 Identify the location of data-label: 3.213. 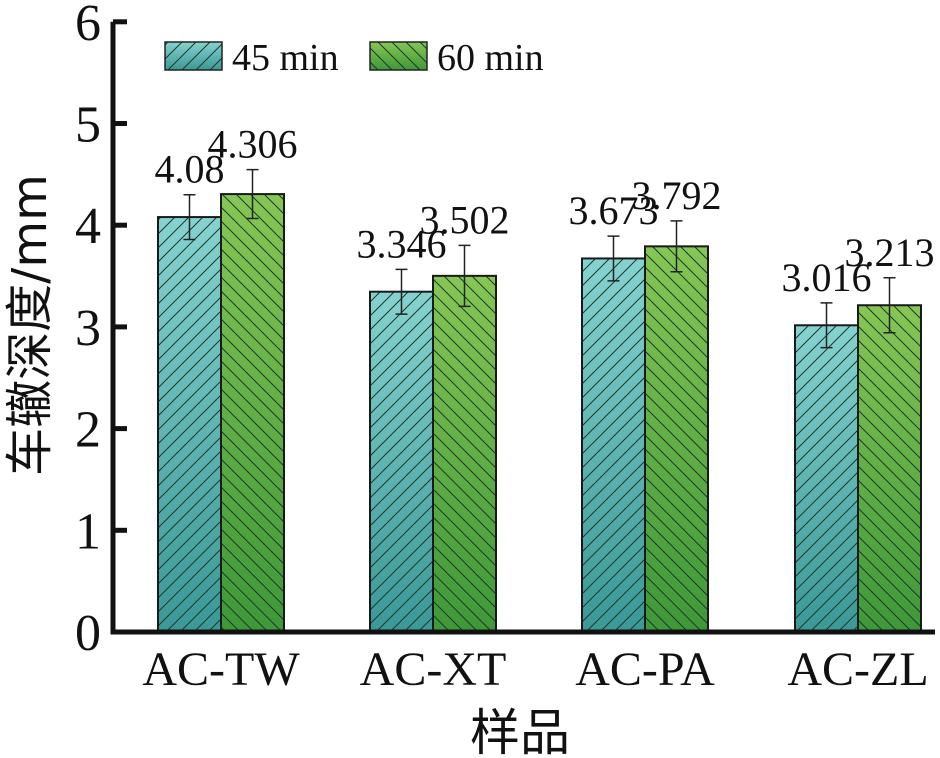
(890, 252).